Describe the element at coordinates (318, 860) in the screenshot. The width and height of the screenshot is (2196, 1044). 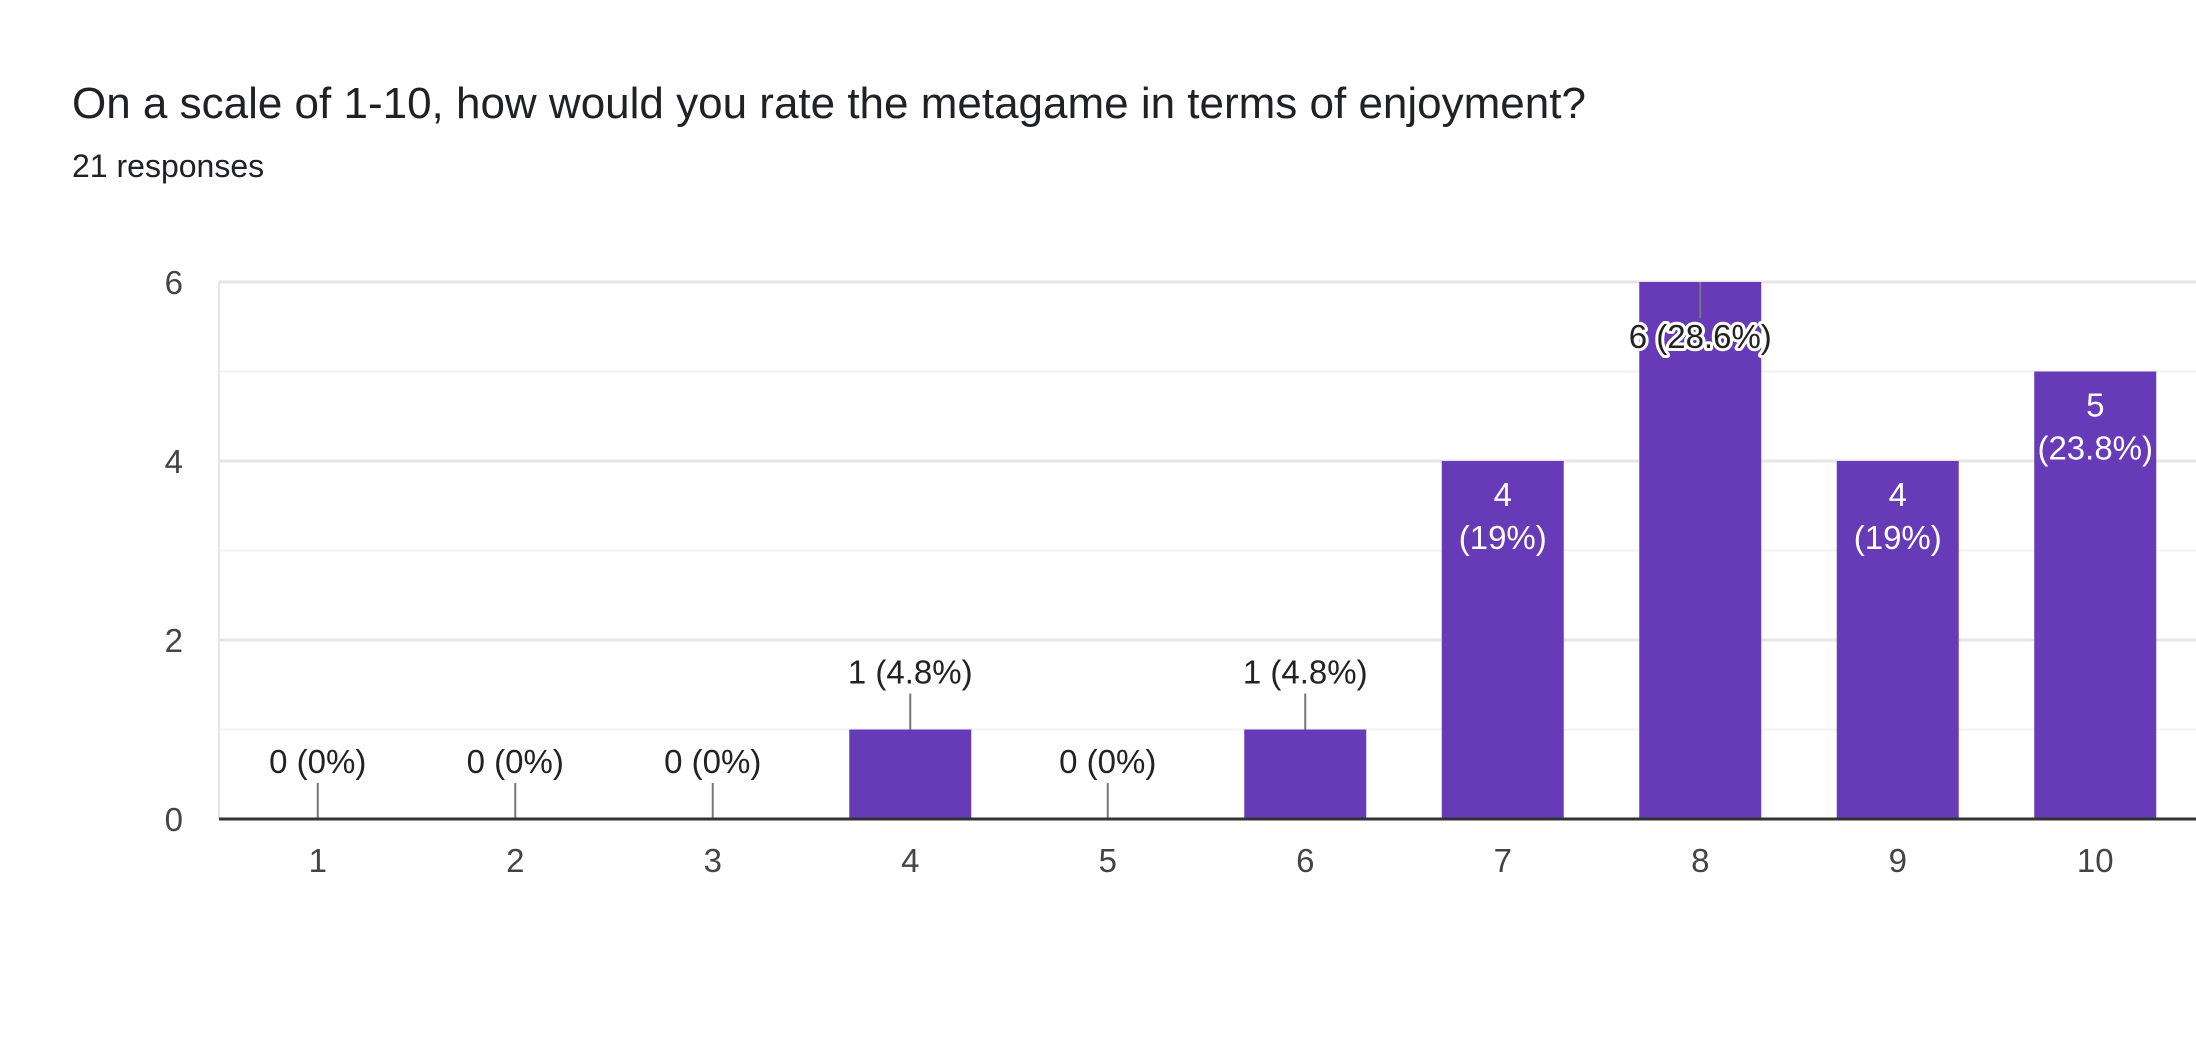
I see `x-tick-label: 1` at that location.